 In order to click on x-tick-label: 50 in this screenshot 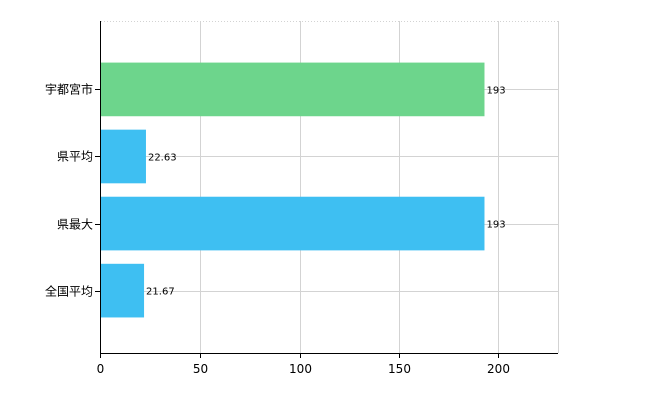, I will do `click(200, 369)`.